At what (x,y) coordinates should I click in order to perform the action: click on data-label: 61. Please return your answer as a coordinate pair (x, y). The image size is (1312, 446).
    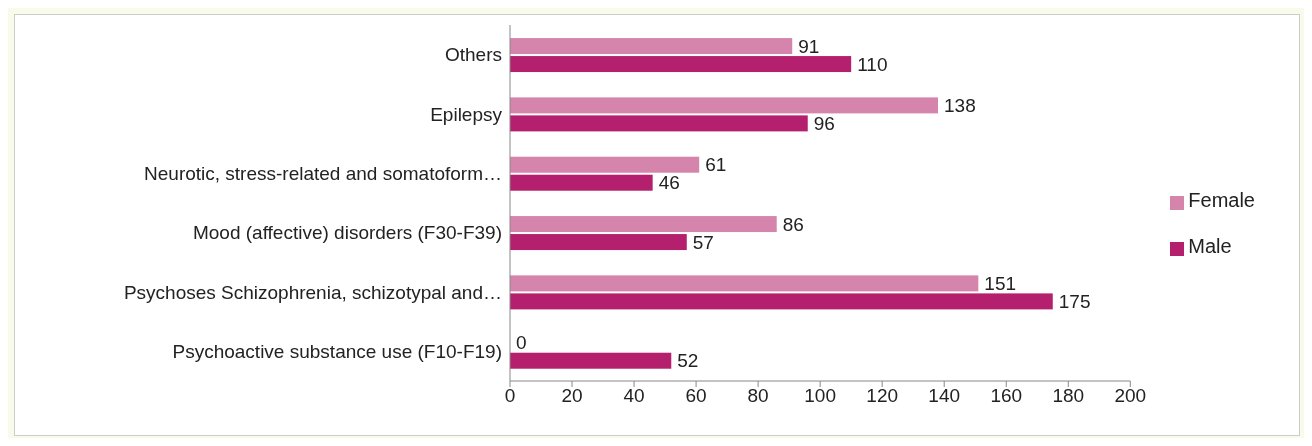
    Looking at the image, I should click on (716, 165).